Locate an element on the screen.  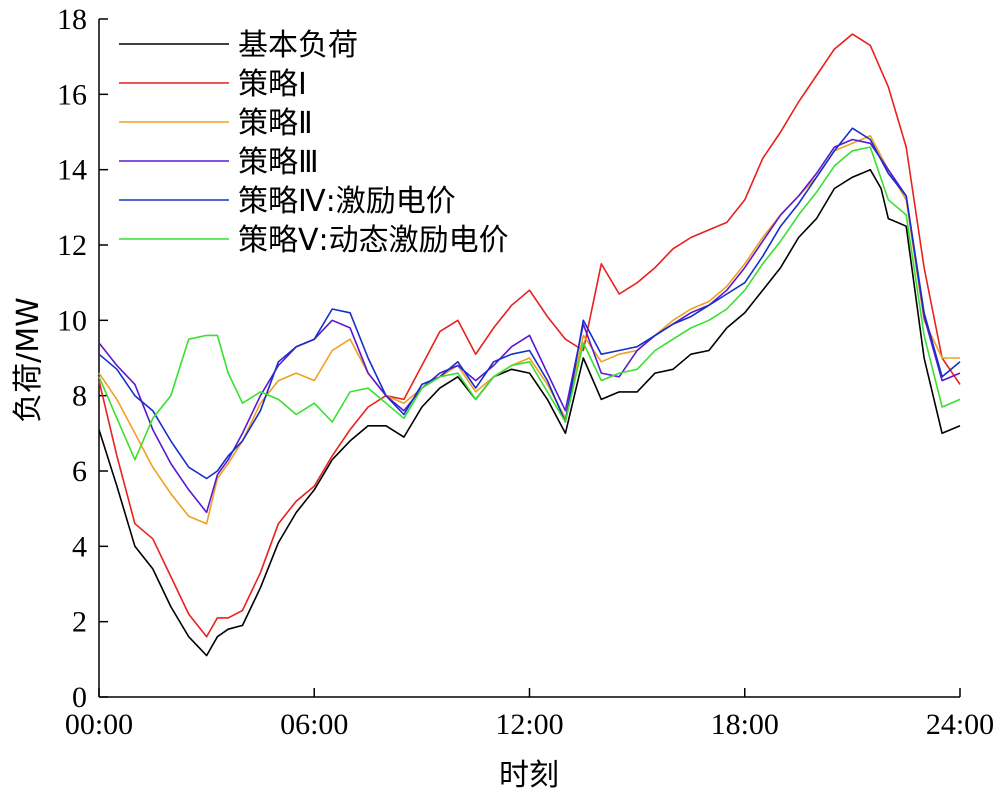
y-tick-label: 2 is located at coordinates (79, 622).